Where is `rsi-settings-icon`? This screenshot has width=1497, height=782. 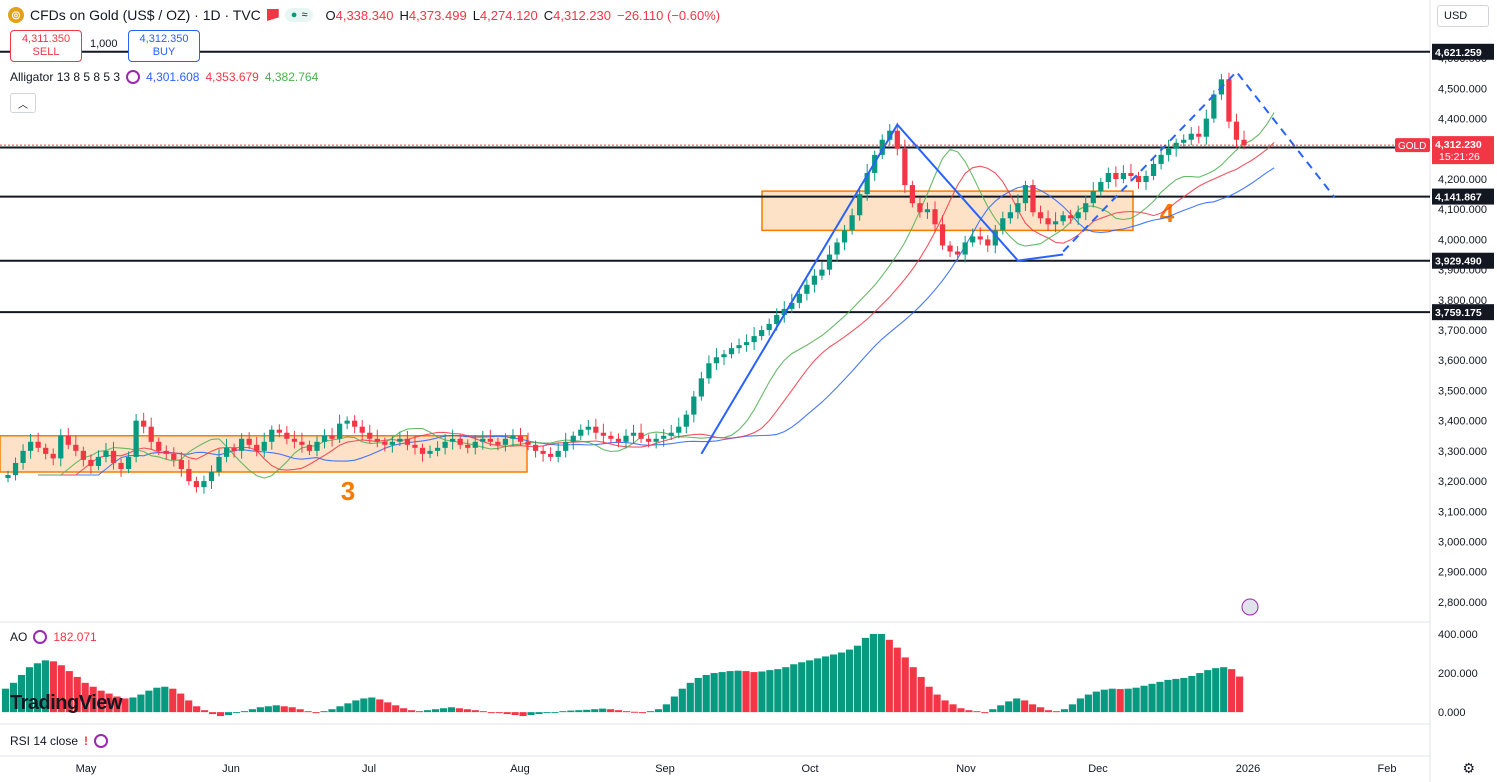 rsi-settings-icon is located at coordinates (101, 741).